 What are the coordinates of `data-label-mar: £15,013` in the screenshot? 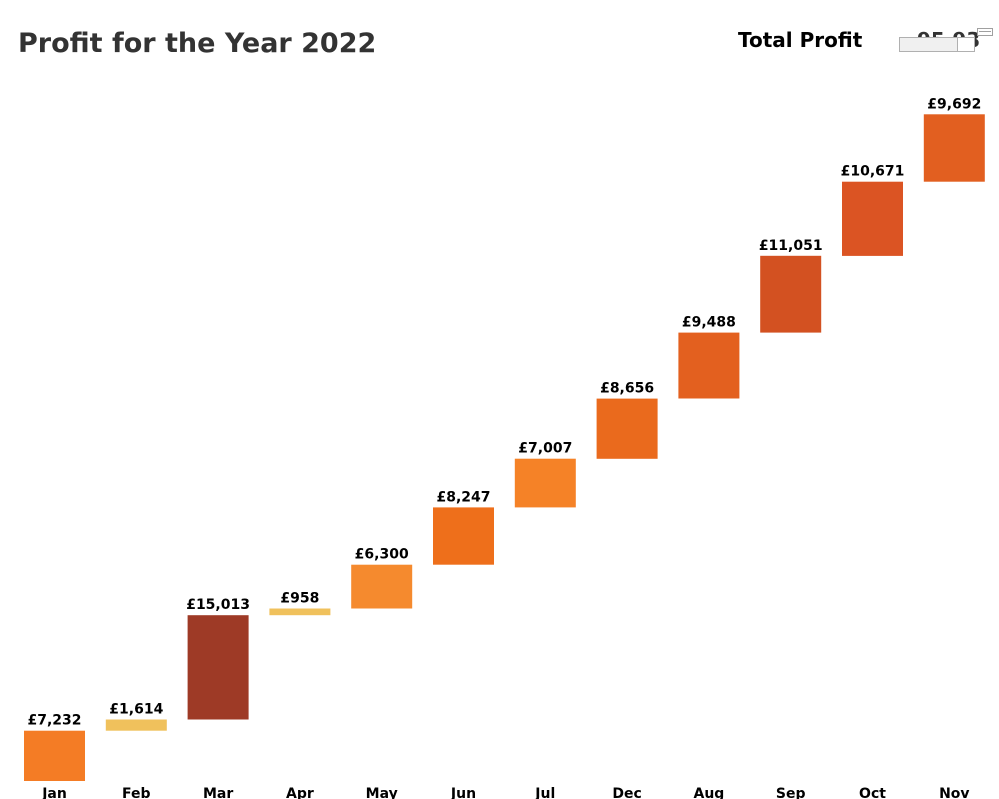 It's located at (218, 605).